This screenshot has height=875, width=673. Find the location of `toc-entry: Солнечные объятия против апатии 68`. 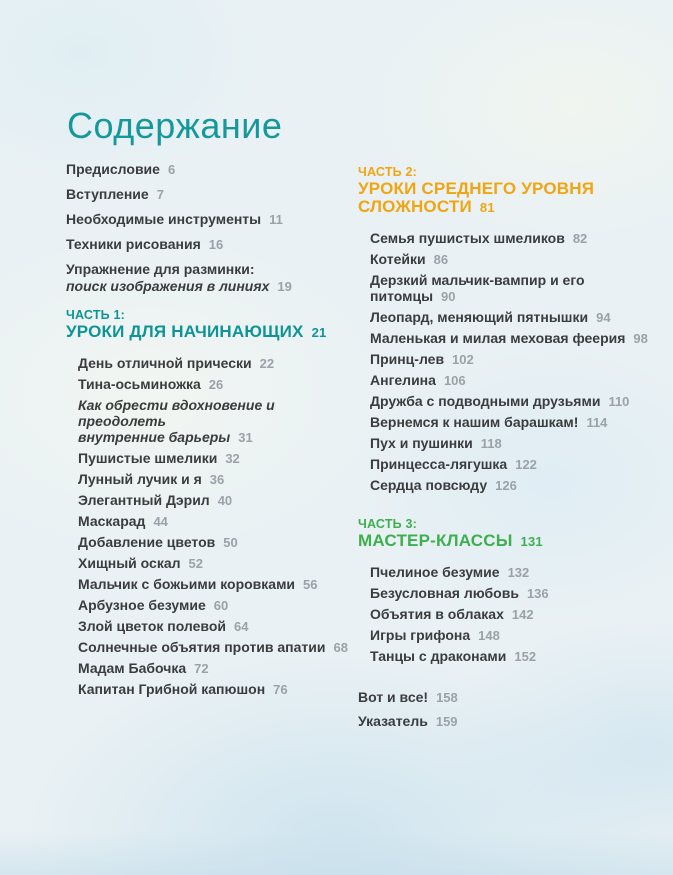

toc-entry: Солнечные объятия против апатии 68 is located at coordinates (214, 647).